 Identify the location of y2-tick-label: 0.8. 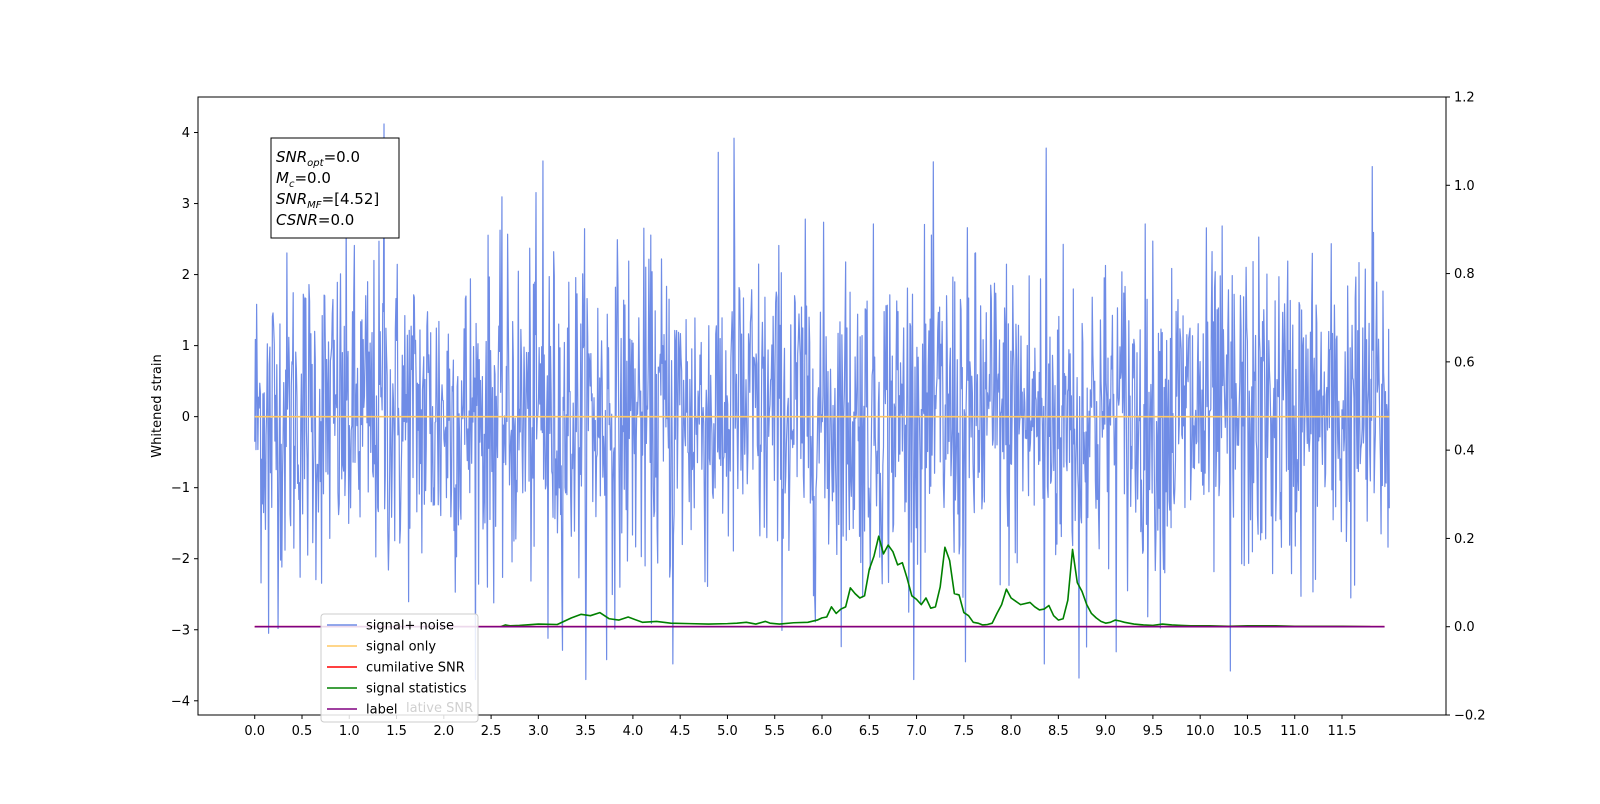
(1464, 274).